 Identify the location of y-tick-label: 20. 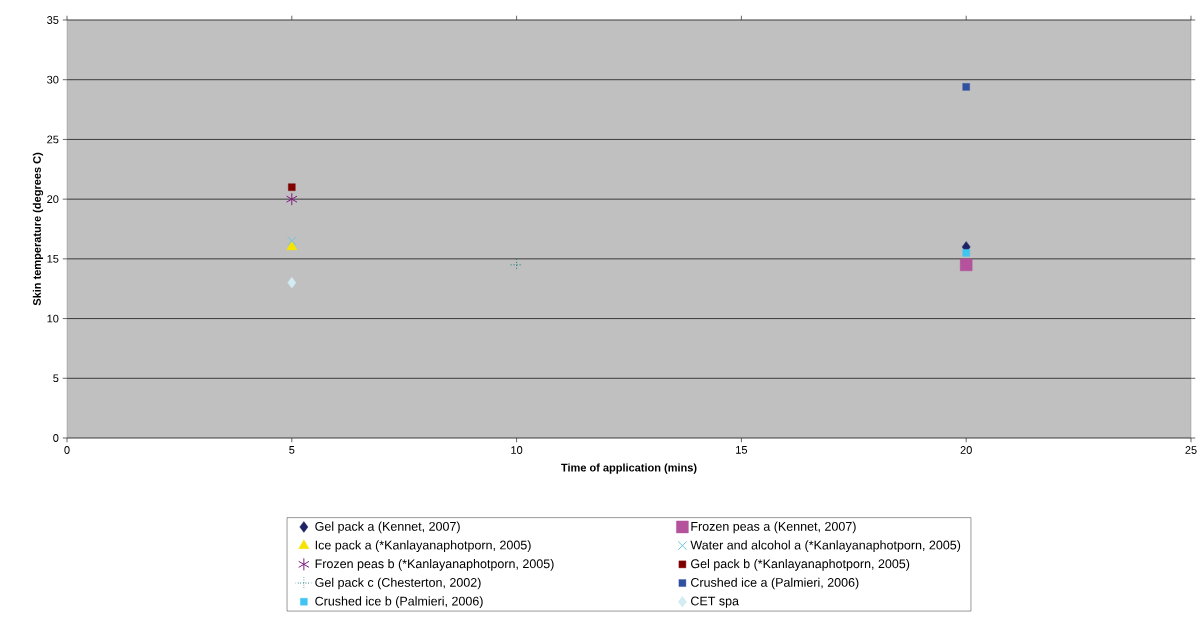
(53, 199).